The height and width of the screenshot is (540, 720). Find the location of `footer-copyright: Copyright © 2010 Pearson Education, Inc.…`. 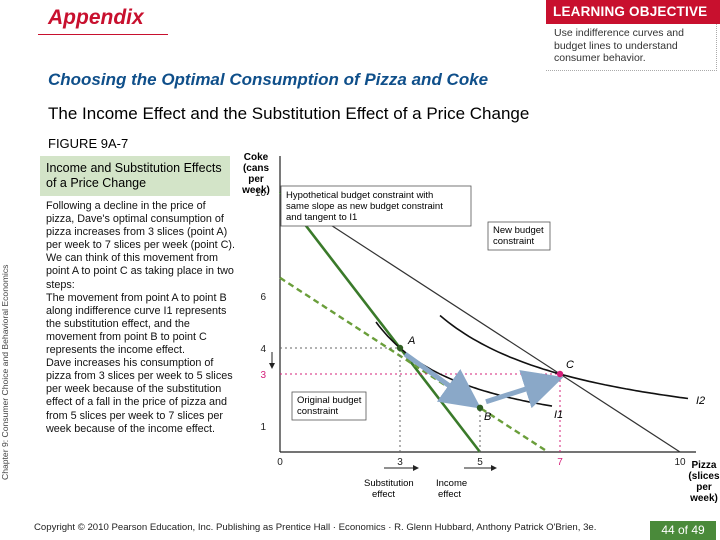

footer-copyright: Copyright © 2010 Pearson Education, Inc.… is located at coordinates (315, 527).